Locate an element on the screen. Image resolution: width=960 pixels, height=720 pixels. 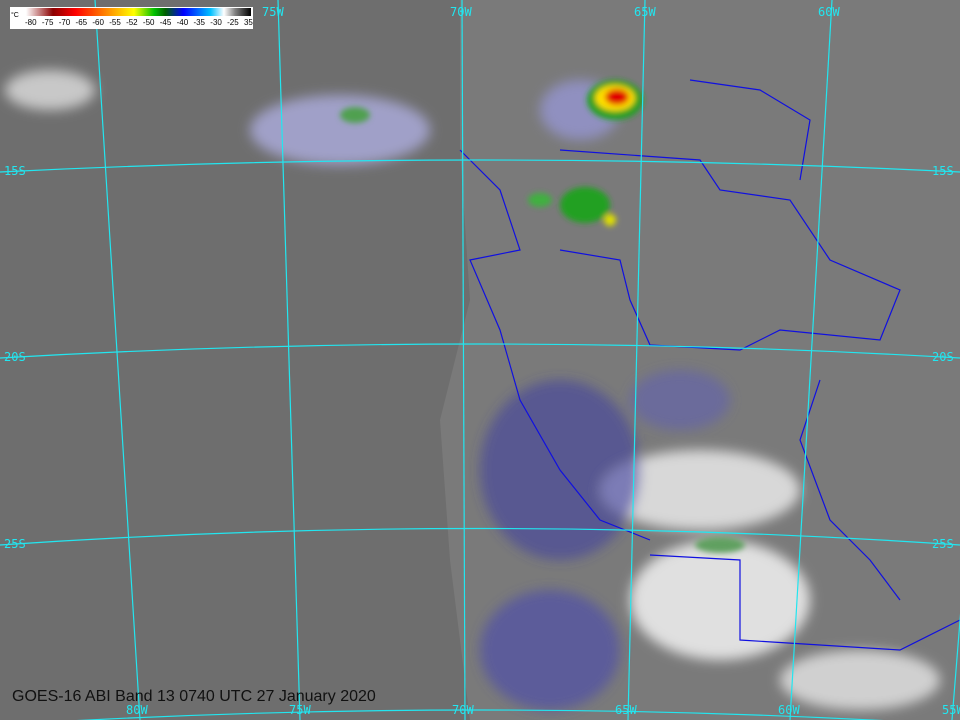
colorbar-tick: -75 is located at coordinates (47, 22).